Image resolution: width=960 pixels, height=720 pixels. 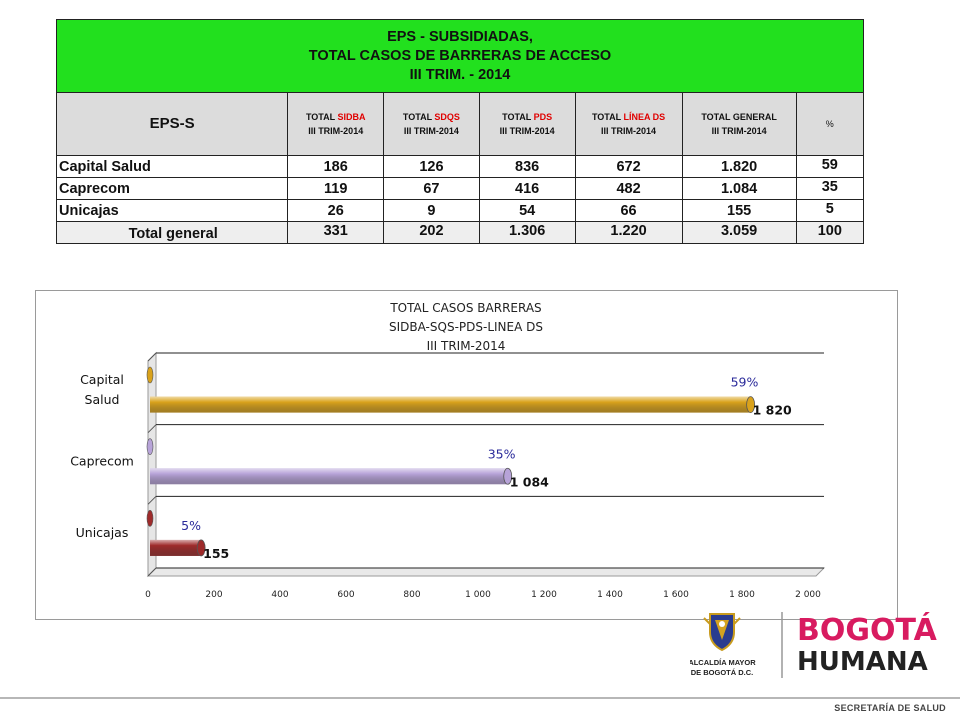 I want to click on total-general: 3.059, so click(x=739, y=232).